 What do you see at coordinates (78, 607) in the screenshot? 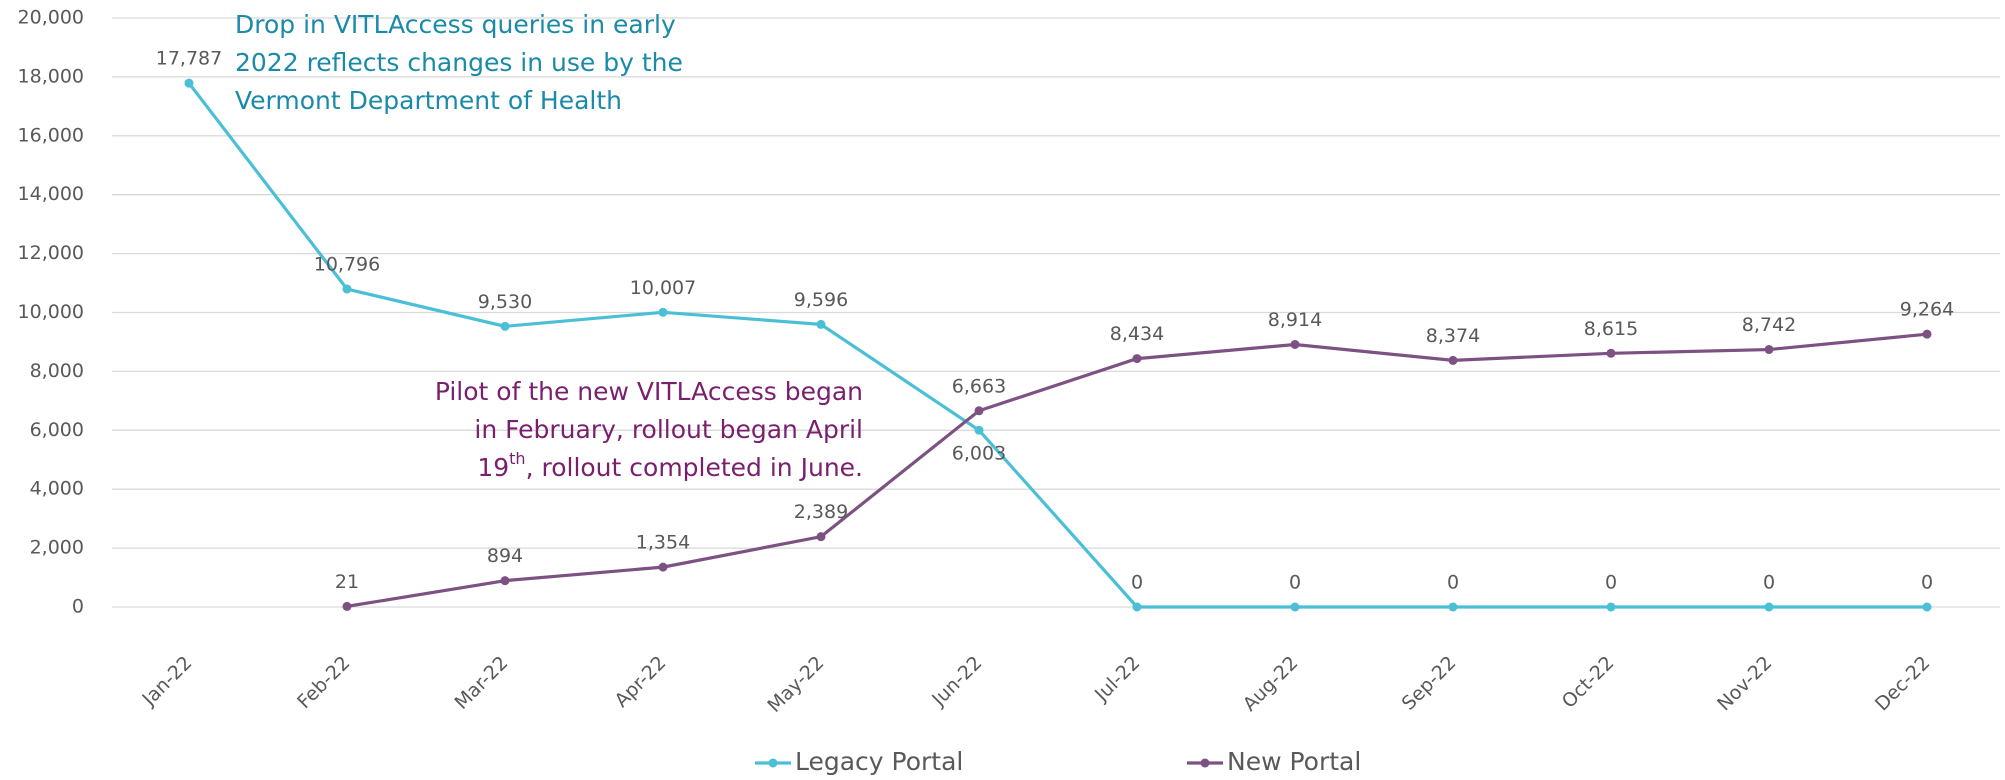
I see `y-tick-label: 0` at bounding box center [78, 607].